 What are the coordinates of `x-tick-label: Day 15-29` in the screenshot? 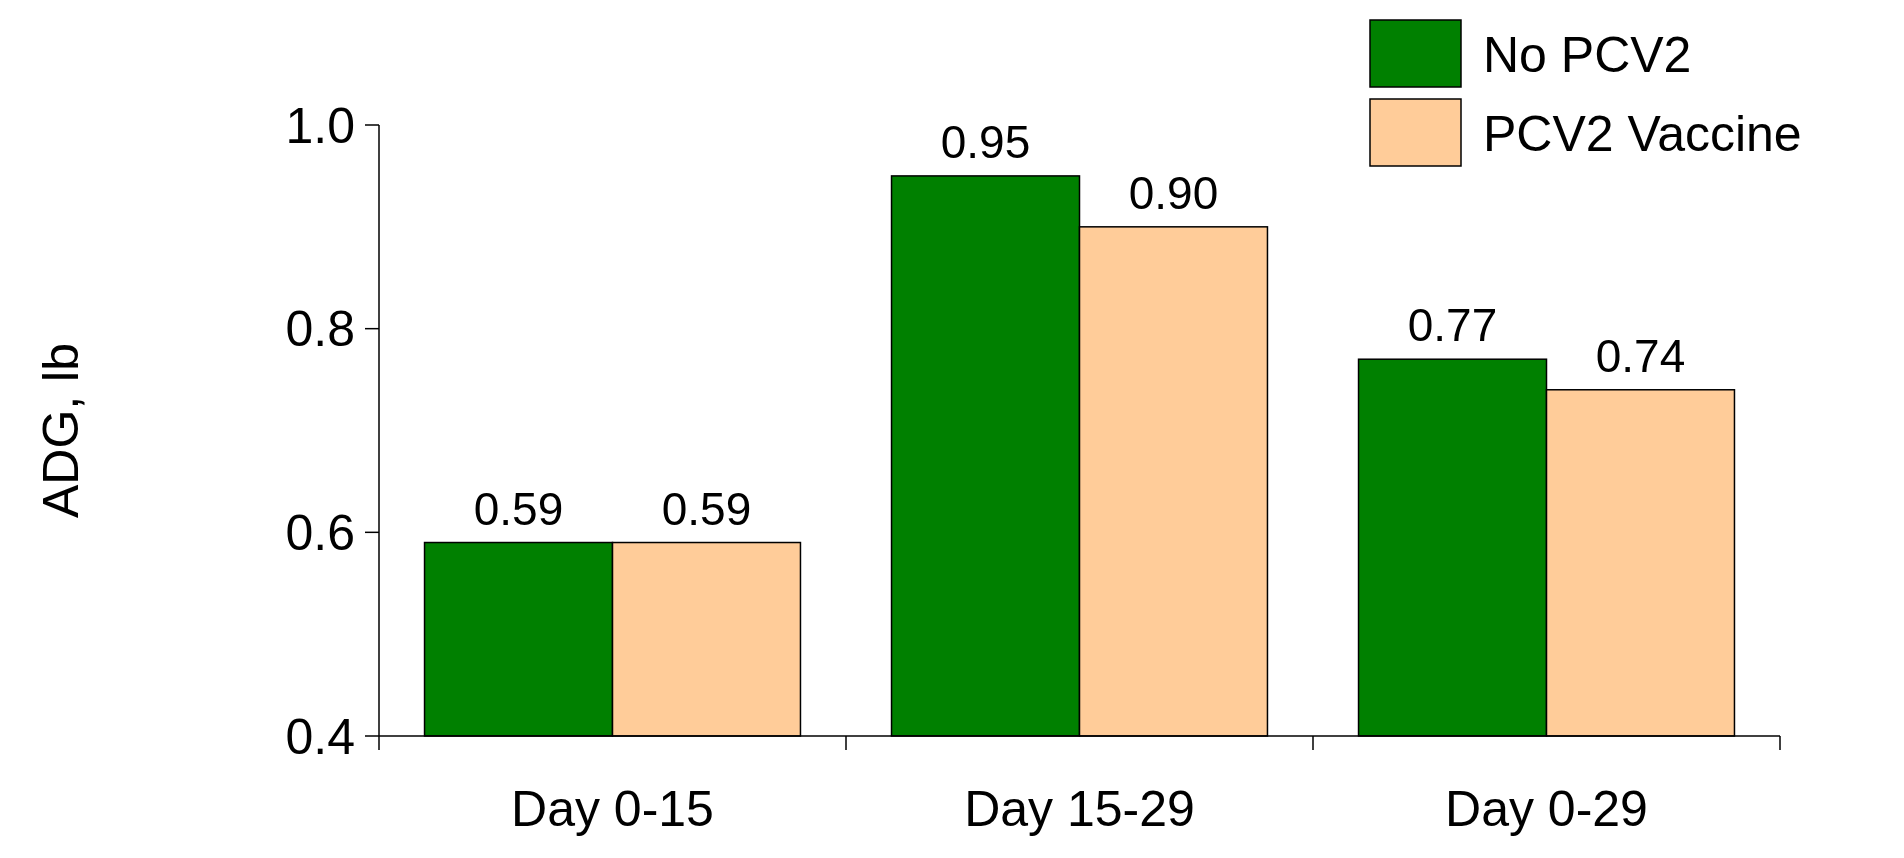 It's located at (1079, 809).